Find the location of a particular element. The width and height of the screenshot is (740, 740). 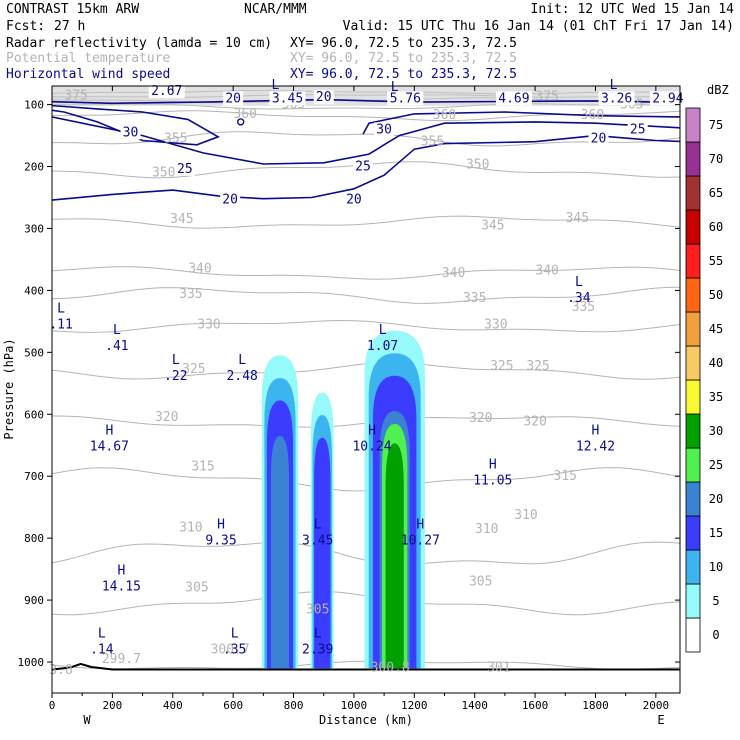

theta-label: 340 is located at coordinates (453, 273).